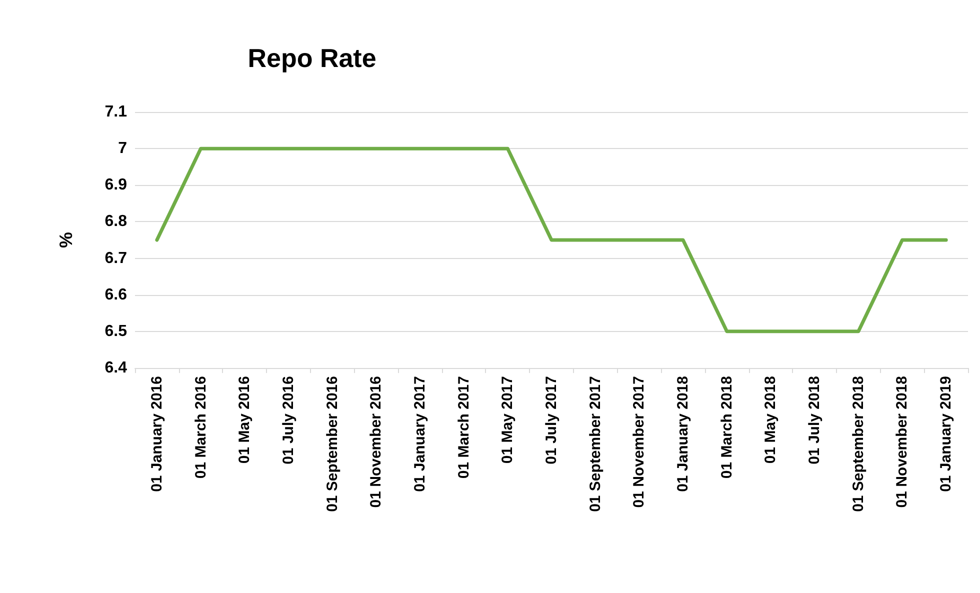  Describe the element at coordinates (858, 444) in the screenshot. I see `x-tick-label: 01 September 2018` at that location.